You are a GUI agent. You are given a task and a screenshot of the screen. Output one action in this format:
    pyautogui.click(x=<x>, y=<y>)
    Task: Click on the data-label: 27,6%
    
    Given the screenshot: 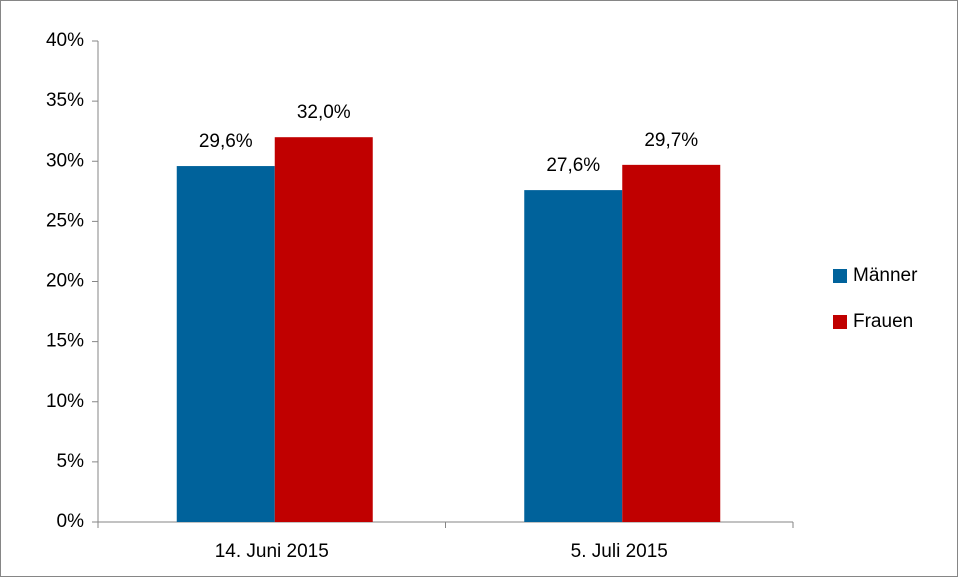 What is the action you would take?
    pyautogui.click(x=573, y=165)
    